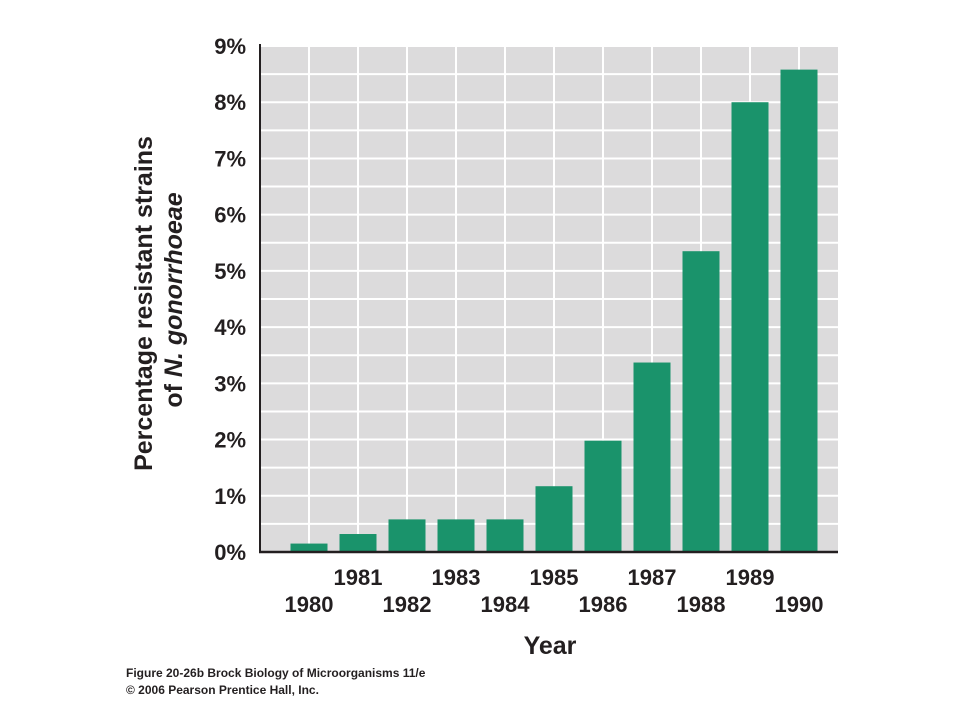 The image size is (960, 720). Describe the element at coordinates (230, 215) in the screenshot. I see `y-tick-label: 6%` at that location.